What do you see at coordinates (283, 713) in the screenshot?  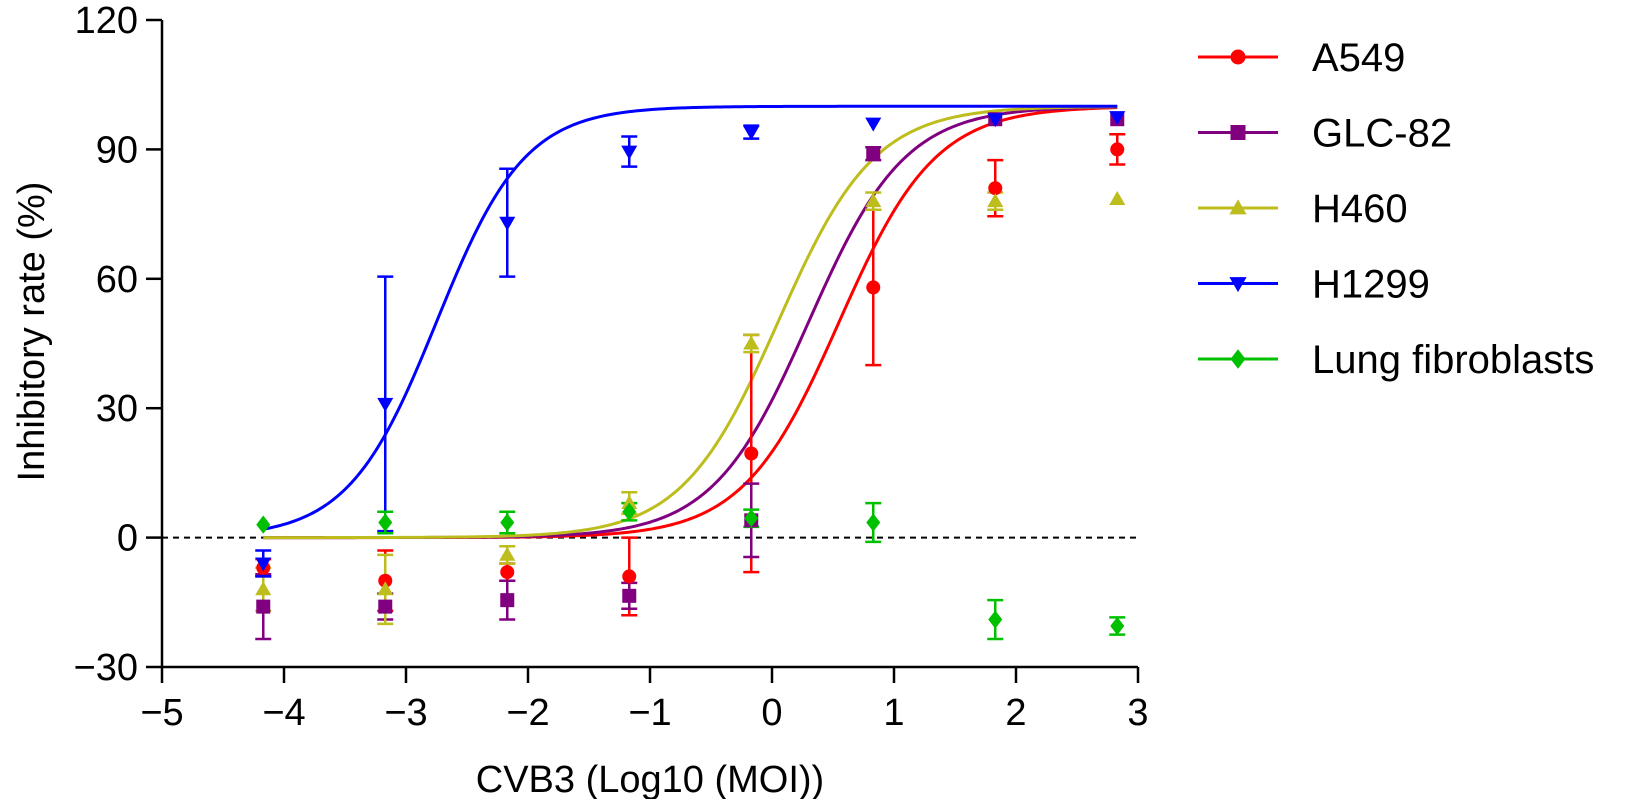 I see `x-tick-label: −4` at bounding box center [283, 713].